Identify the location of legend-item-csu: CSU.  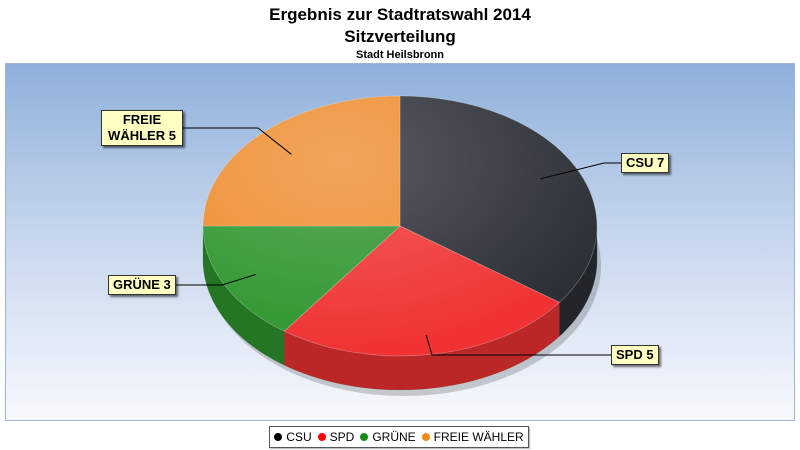
(293, 437).